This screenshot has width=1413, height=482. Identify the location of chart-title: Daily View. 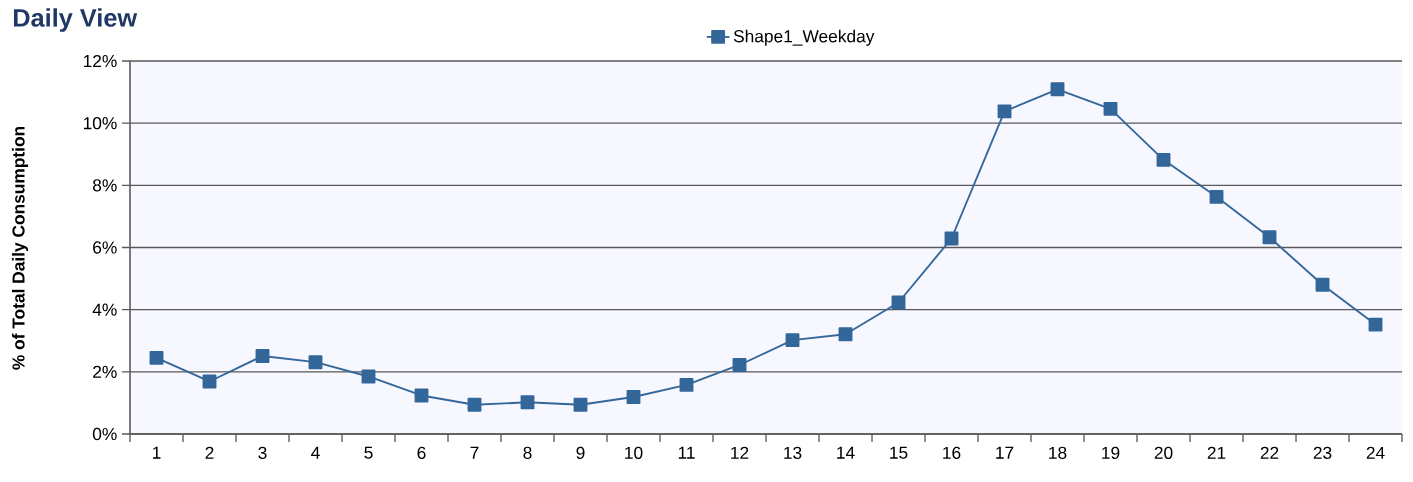
(75, 20).